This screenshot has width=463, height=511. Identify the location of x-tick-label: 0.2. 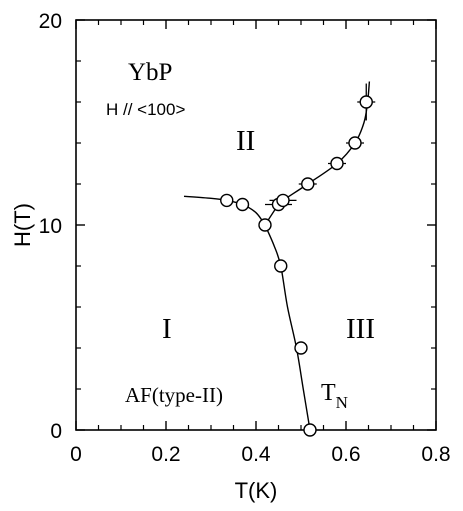
(165, 454).